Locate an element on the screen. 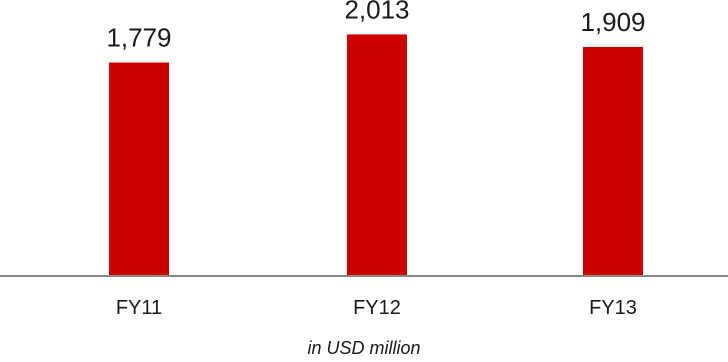 The height and width of the screenshot is (362, 728). bar-fy11 is located at coordinates (139, 169).